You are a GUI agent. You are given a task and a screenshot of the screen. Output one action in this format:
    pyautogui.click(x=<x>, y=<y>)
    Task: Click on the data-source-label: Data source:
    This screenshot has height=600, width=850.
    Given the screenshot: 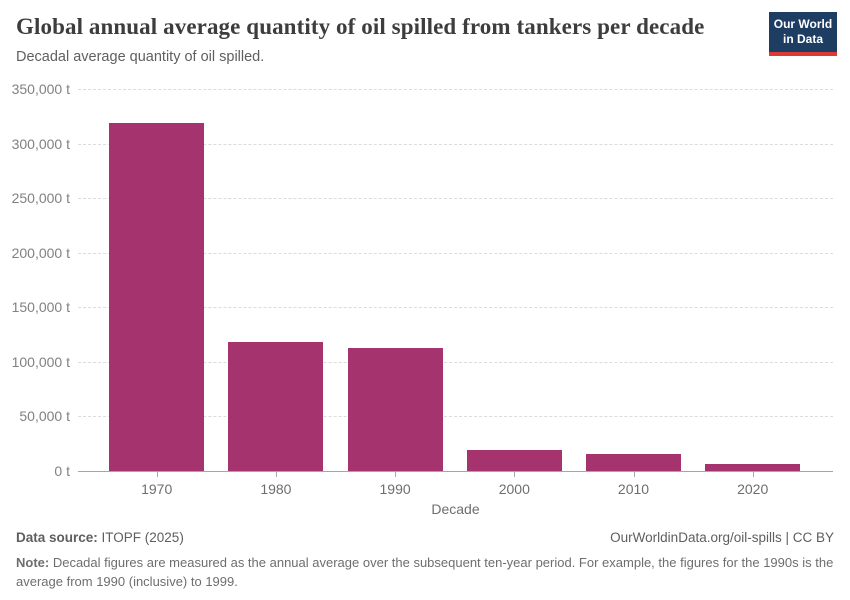 What is the action you would take?
    pyautogui.click(x=57, y=537)
    